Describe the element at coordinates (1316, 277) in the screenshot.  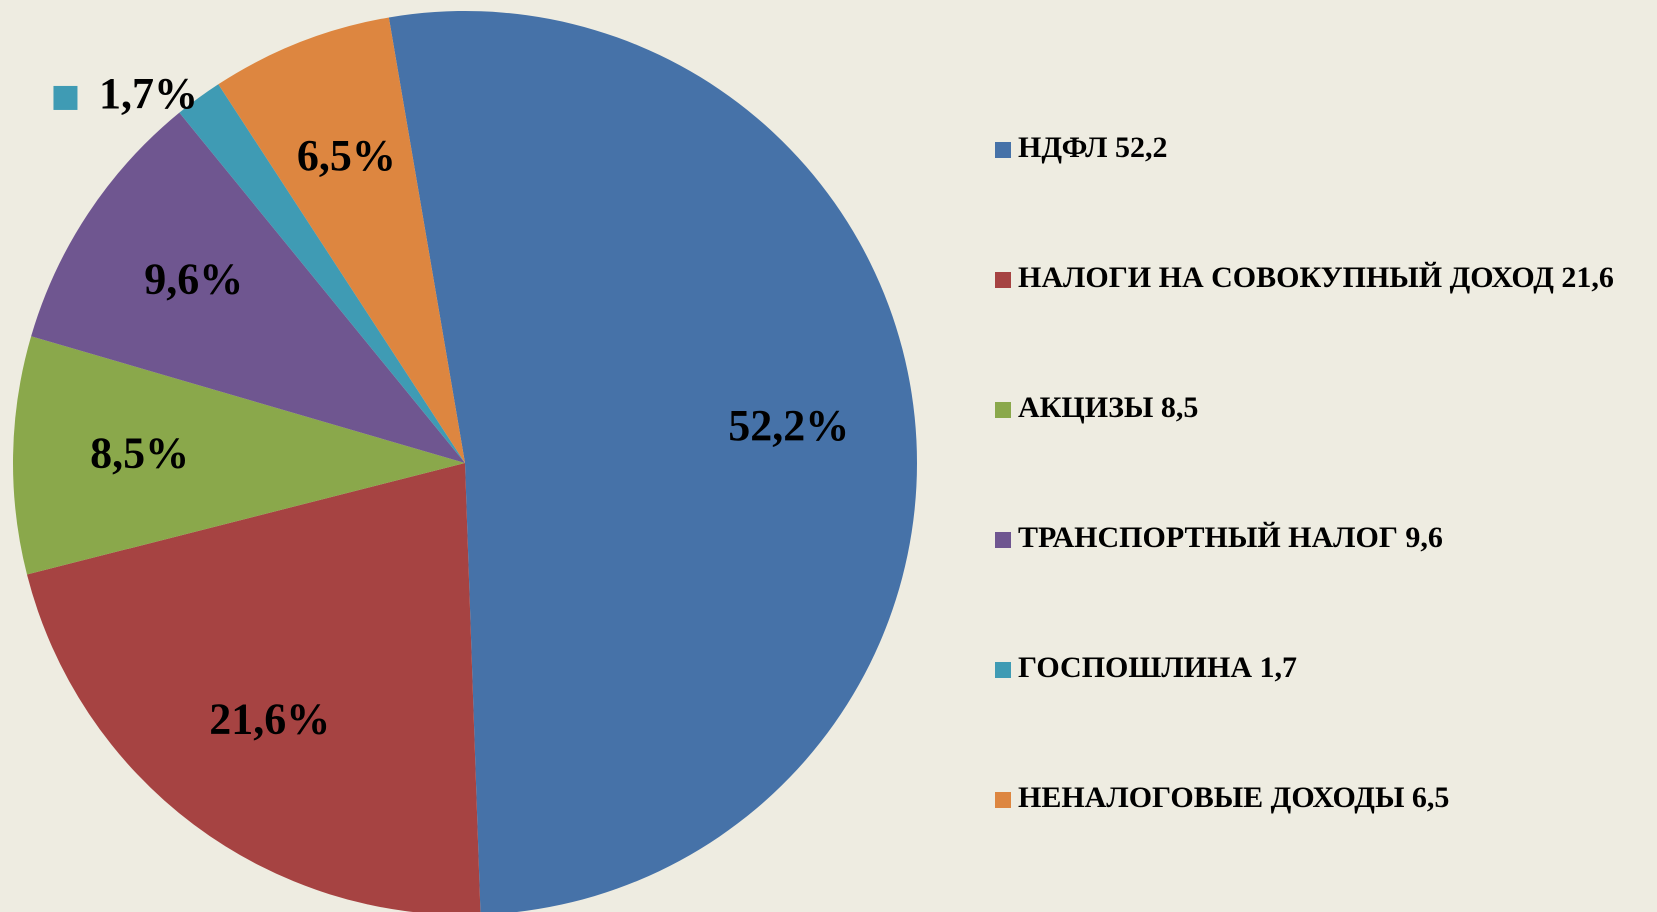
I see `legend-label: НАЛОГИ НА СОВОКУПНЫЙ ДОХОД 21,6` at that location.